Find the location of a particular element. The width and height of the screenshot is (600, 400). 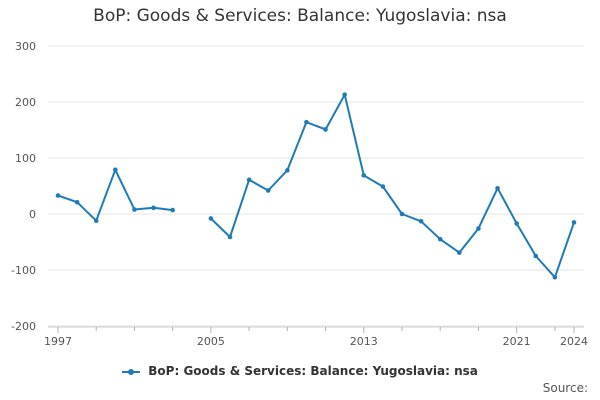

series-line is located at coordinates (115, 195).